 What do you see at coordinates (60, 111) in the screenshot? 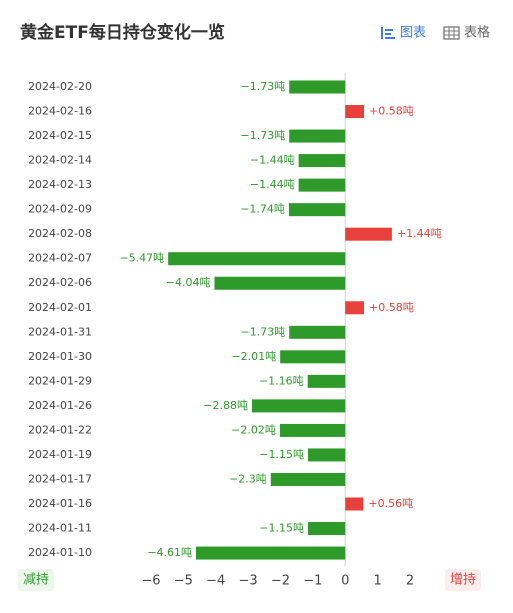
I see `y-tick-label: 2024-02-16` at bounding box center [60, 111].